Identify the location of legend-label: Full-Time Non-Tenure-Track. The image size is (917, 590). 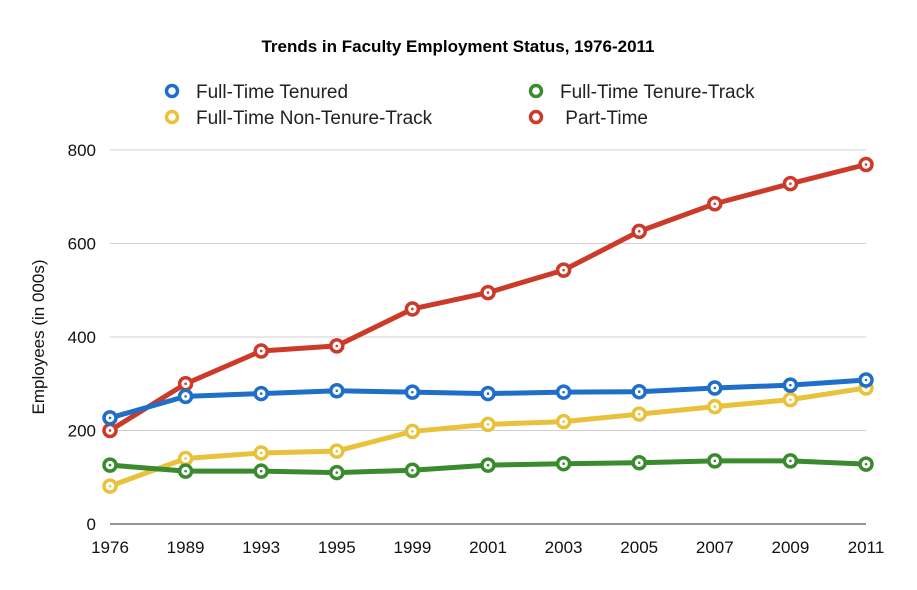
(314, 118).